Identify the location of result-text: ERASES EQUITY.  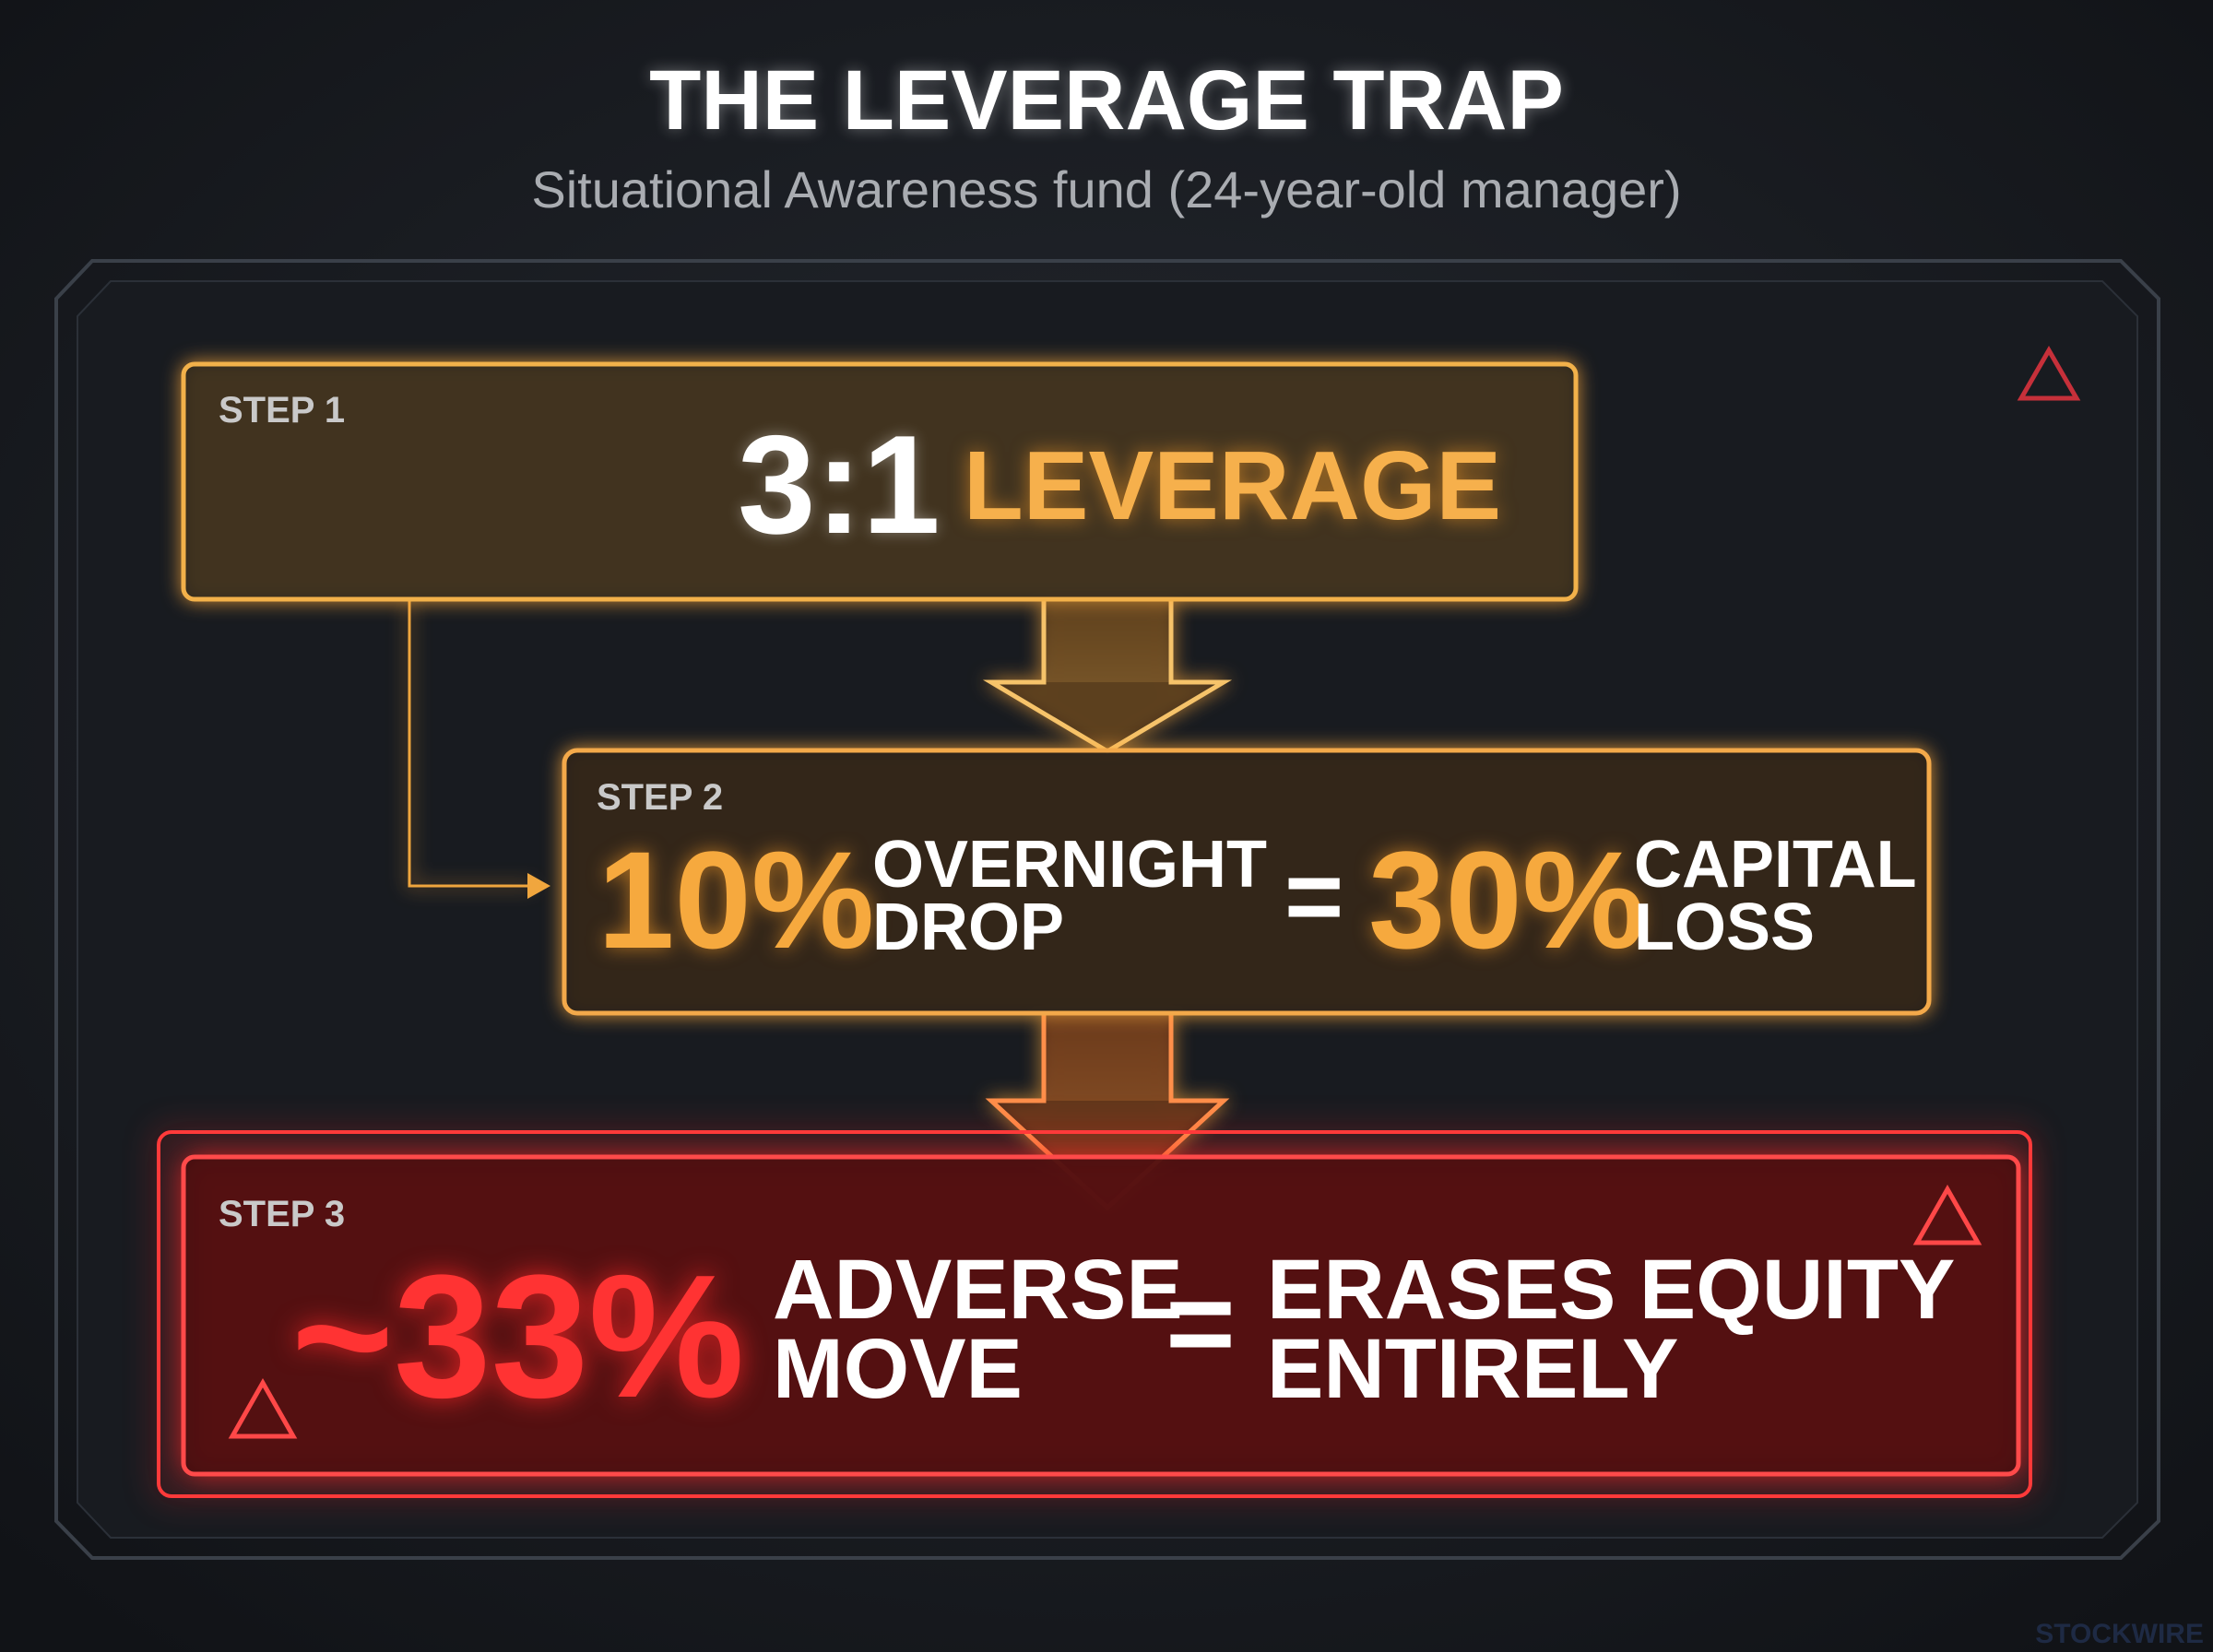
(1611, 1290).